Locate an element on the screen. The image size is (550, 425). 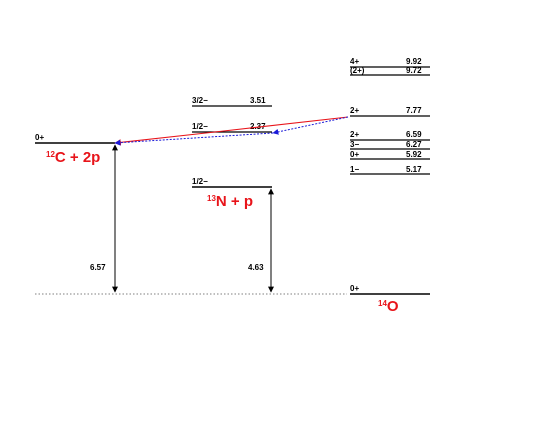
red-decay-arrow is located at coordinates (231, 131).